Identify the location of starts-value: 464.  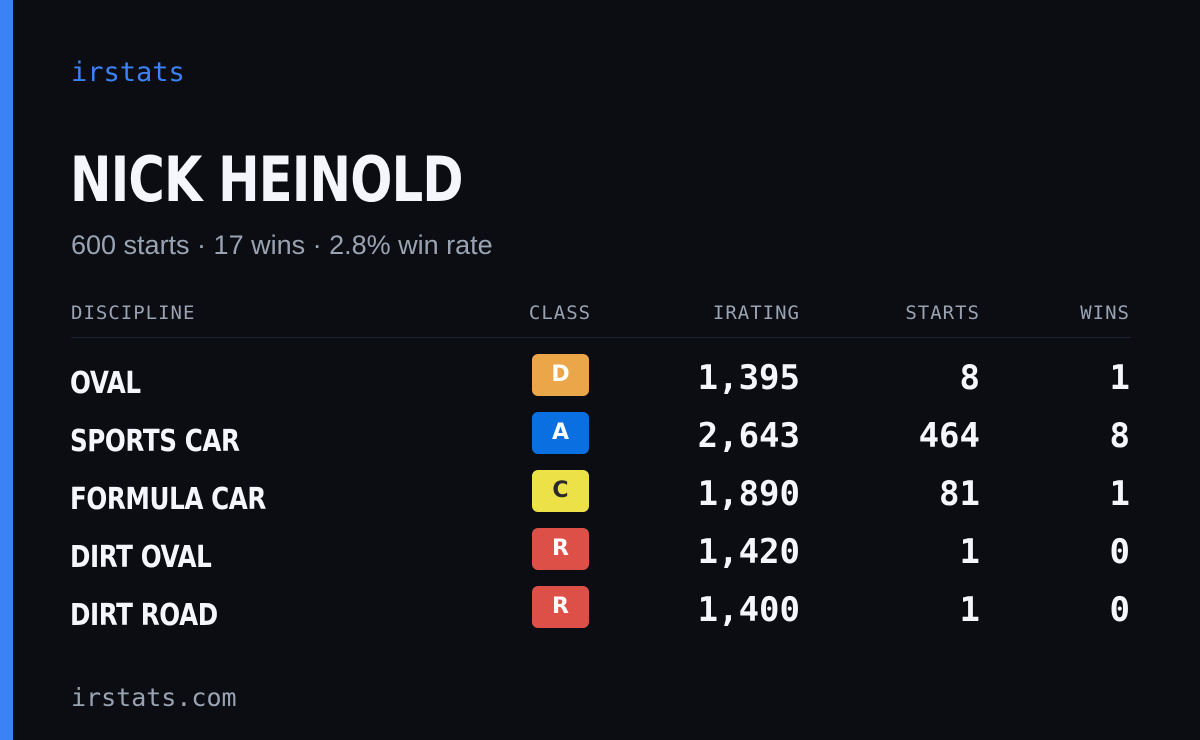
(949, 436).